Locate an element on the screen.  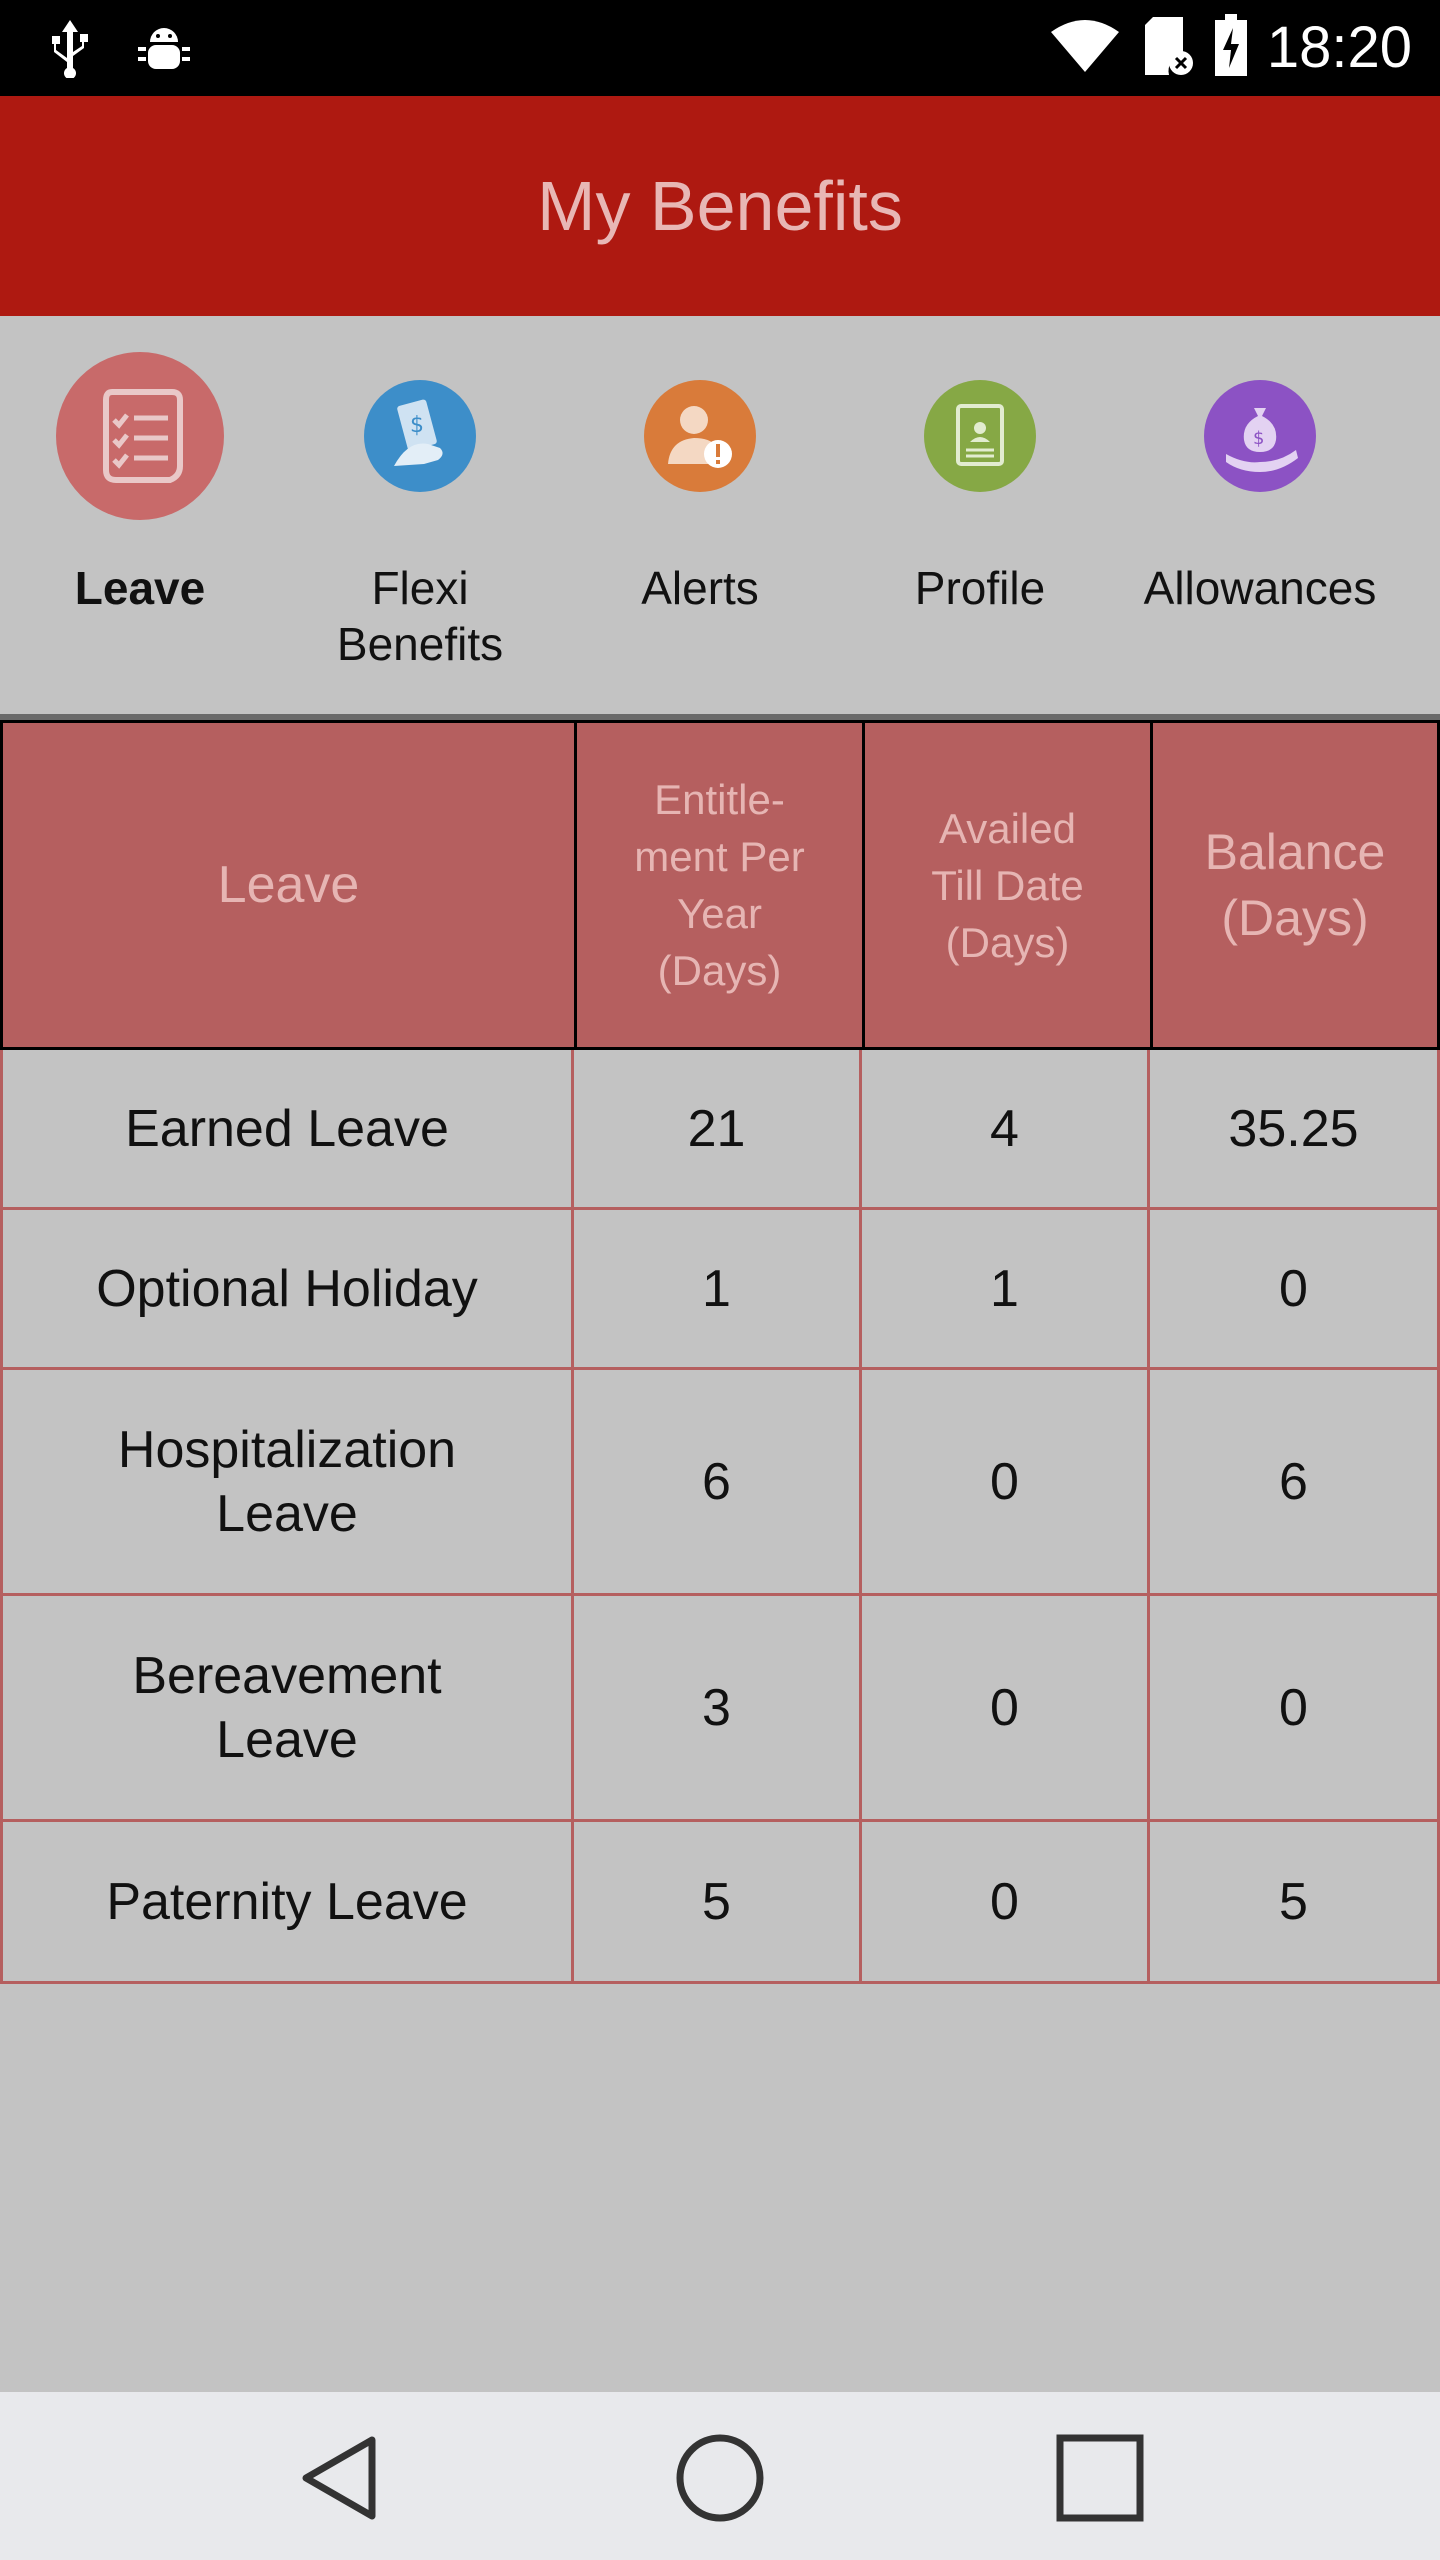
table-row: Optional Holiday 1 1 0 is located at coordinates (720, 1290).